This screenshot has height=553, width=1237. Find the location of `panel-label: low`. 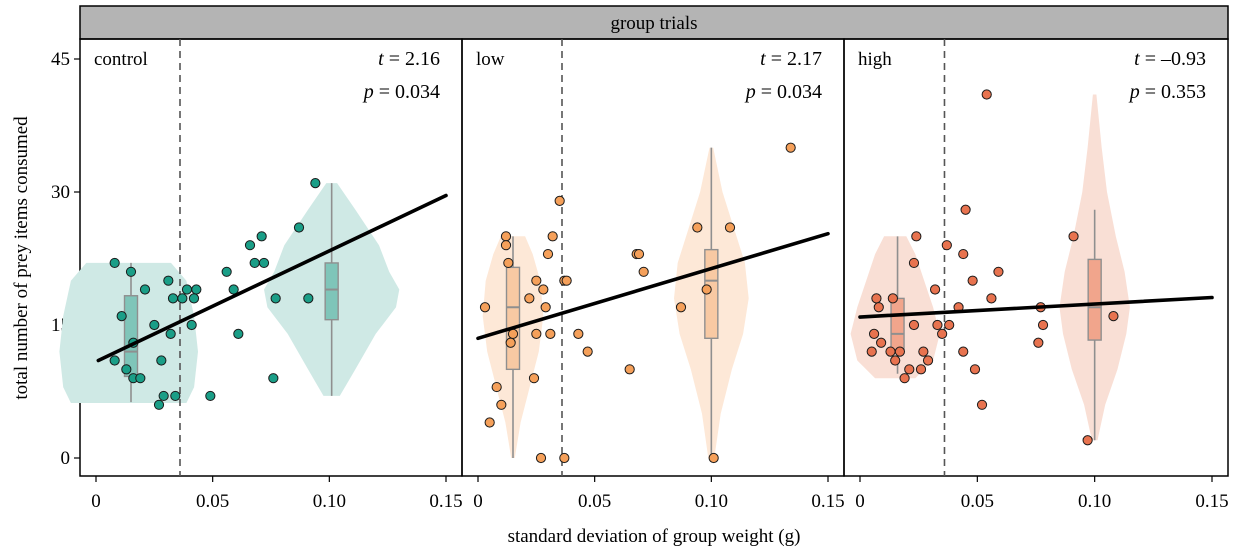

panel-label: low is located at coordinates (490, 59).